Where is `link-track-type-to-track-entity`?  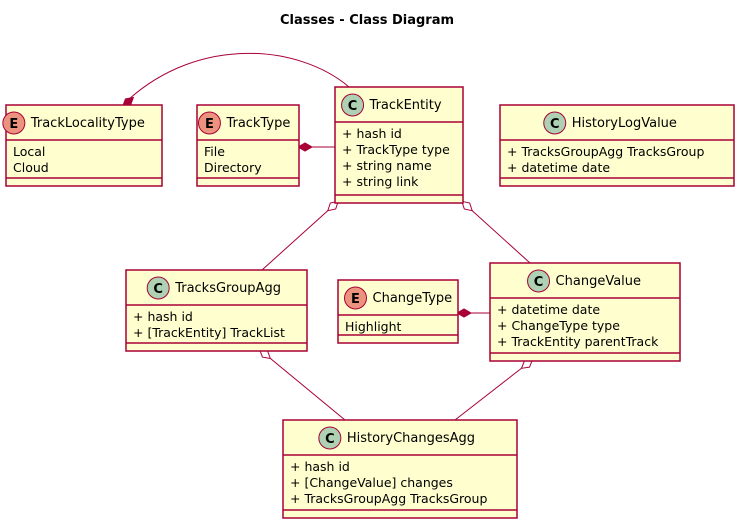 link-track-type-to-track-entity is located at coordinates (315, 147).